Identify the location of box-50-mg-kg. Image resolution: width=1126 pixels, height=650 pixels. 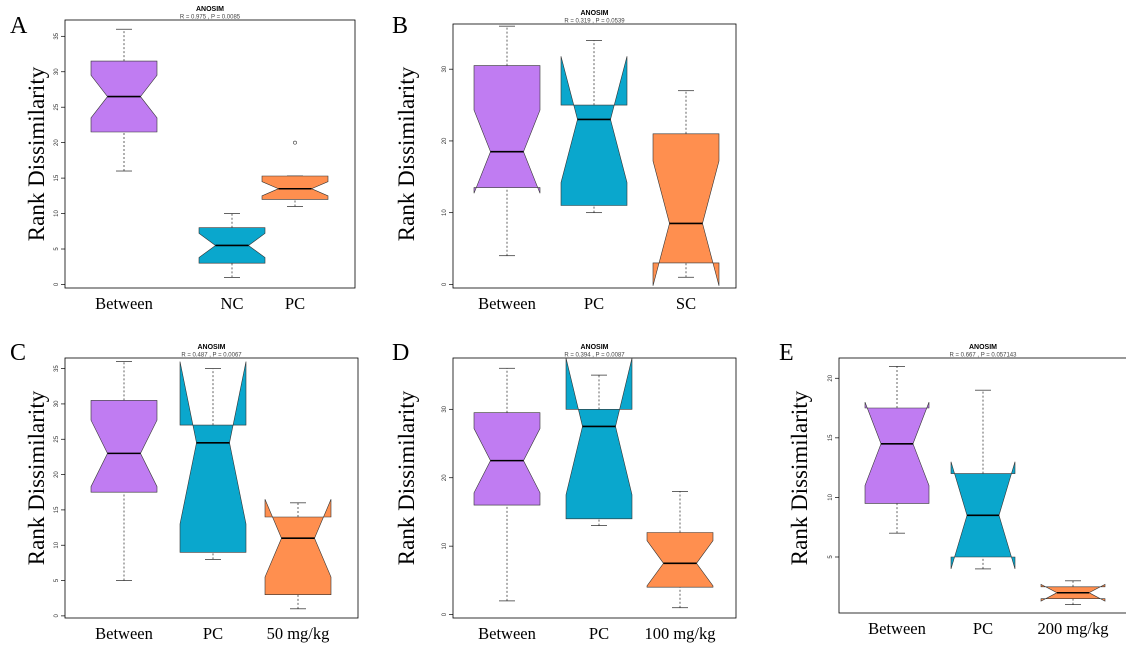
(298, 554).